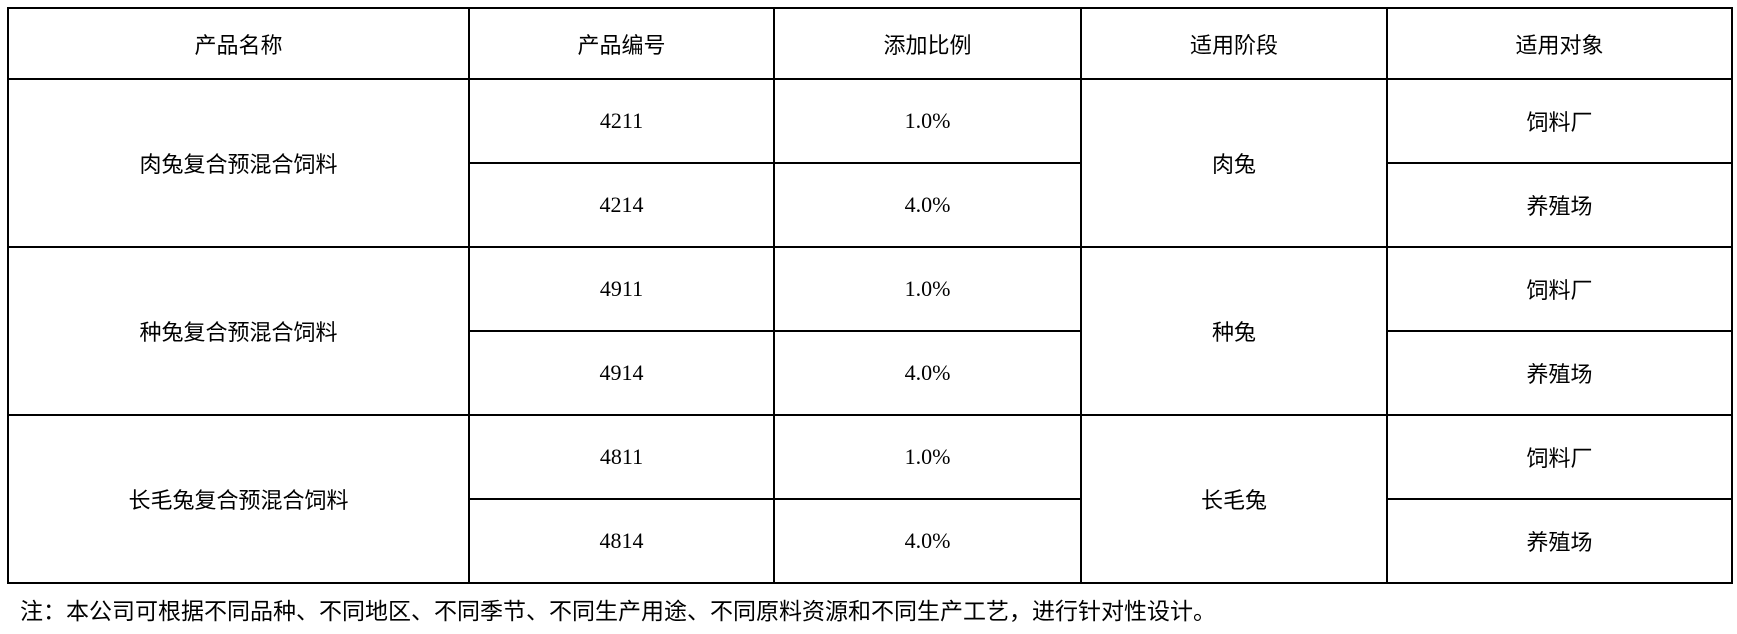  Describe the element at coordinates (621, 205) in the screenshot. I see `product-code: 4214` at that location.